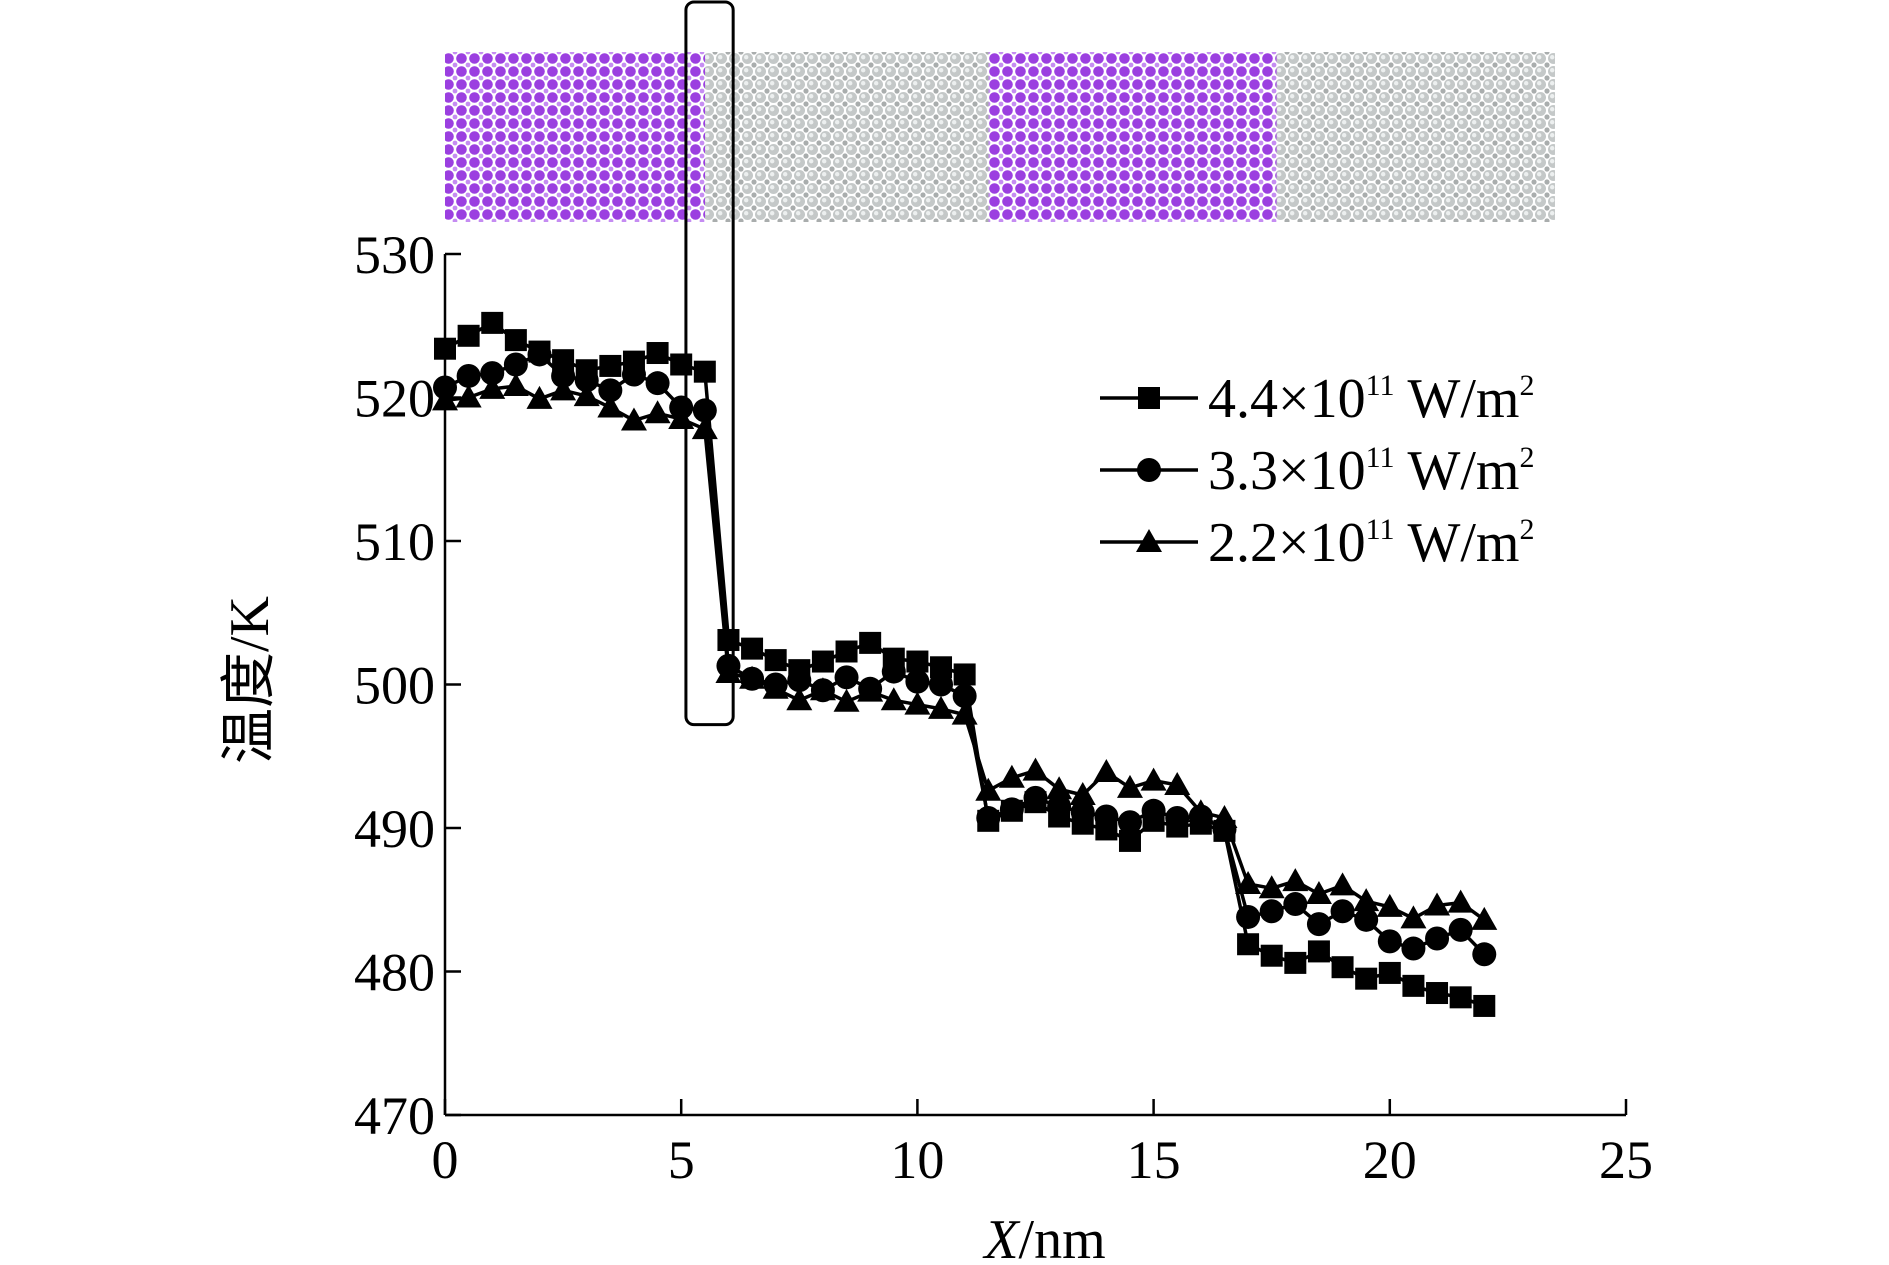 The image size is (1889, 1265). I want to click on legend-label: 2.2×1011 W/m2, so click(1371, 543).